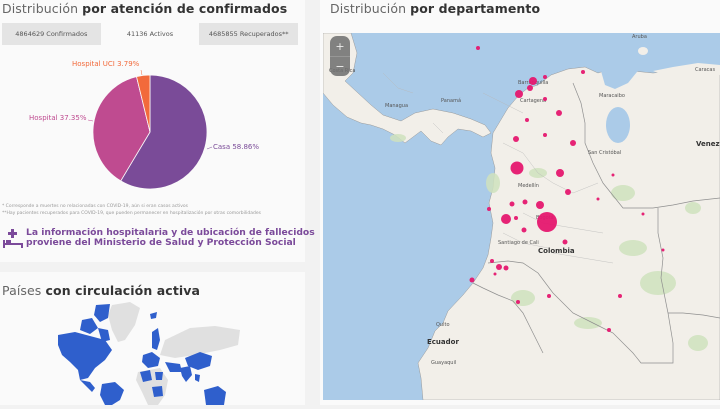 This screenshot has width=720, height=409. I want to click on countries-card: Países con circulación activa, so click(152, 338).